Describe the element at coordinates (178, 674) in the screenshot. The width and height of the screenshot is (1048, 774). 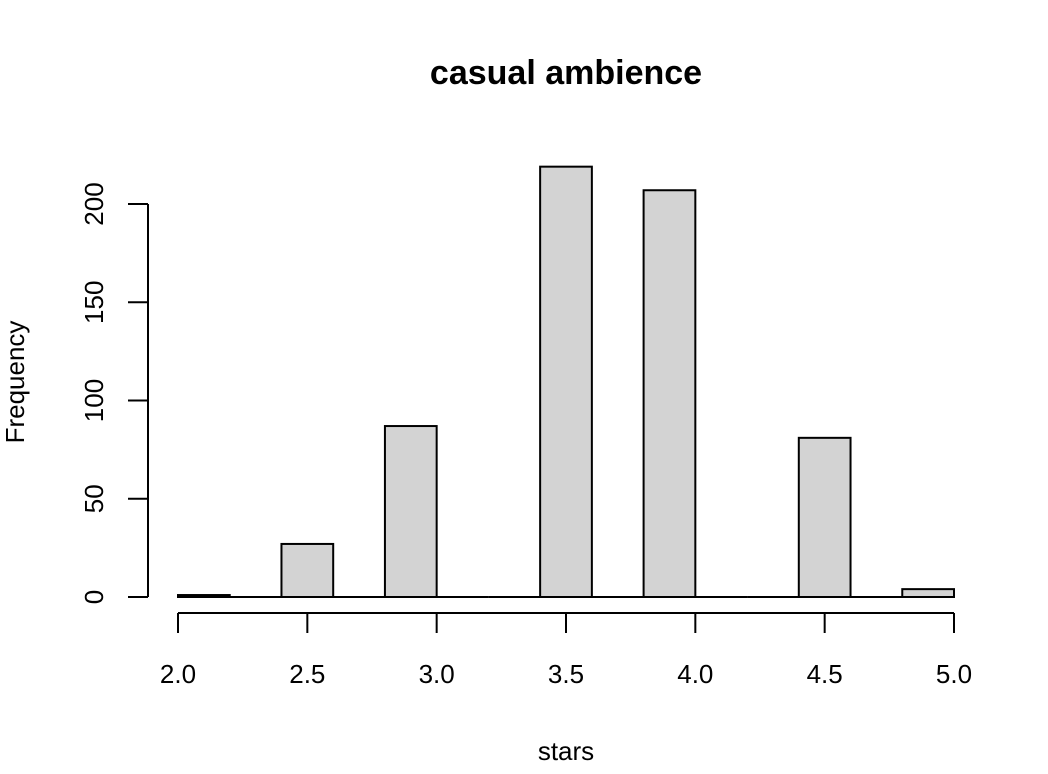
I see `x-tick-label: 2.0` at that location.